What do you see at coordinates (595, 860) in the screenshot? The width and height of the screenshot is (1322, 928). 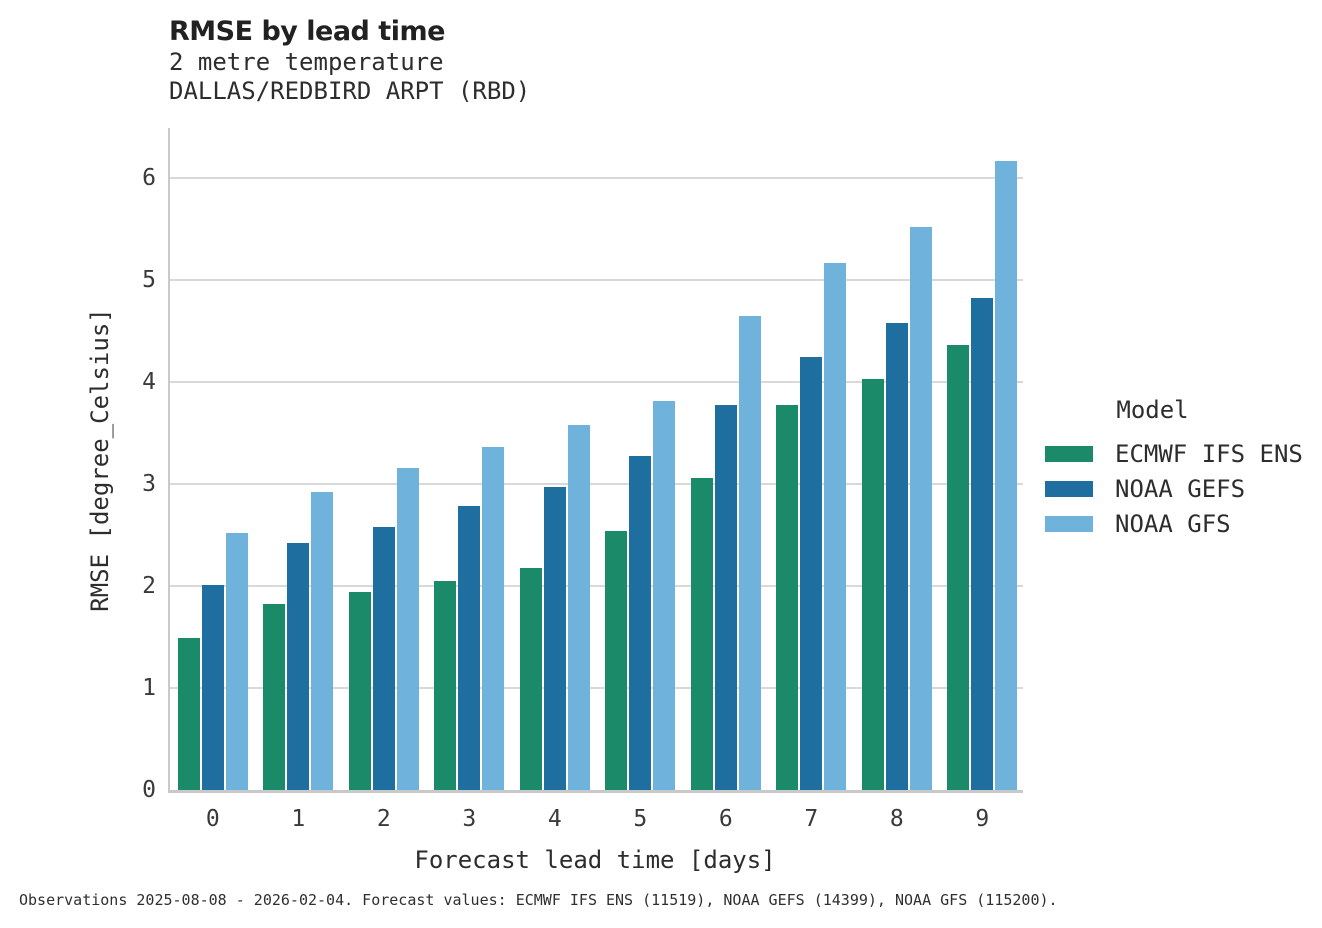 I see `x-axis-label: Forecast lead time [days]` at bounding box center [595, 860].